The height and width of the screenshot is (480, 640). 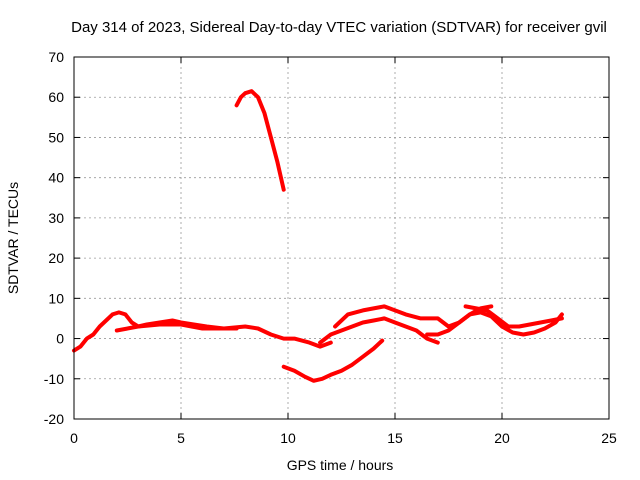 I want to click on series-arc-evening-b, so click(x=513, y=316).